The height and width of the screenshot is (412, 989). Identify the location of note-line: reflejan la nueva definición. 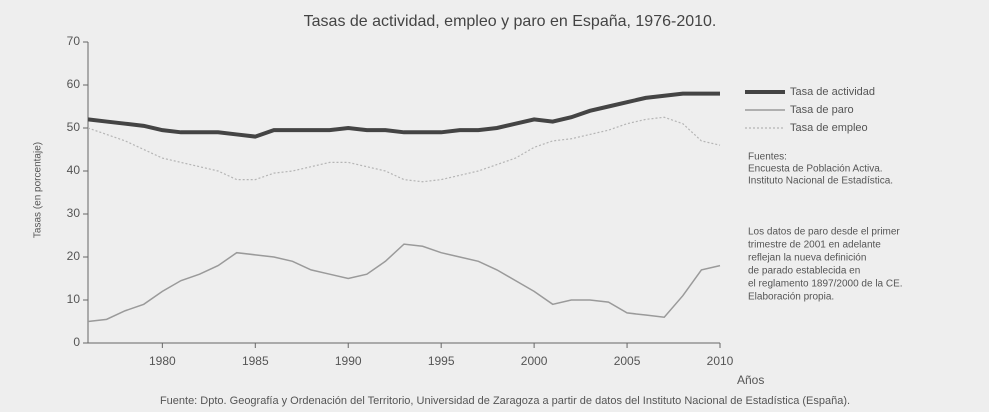
(807, 258).